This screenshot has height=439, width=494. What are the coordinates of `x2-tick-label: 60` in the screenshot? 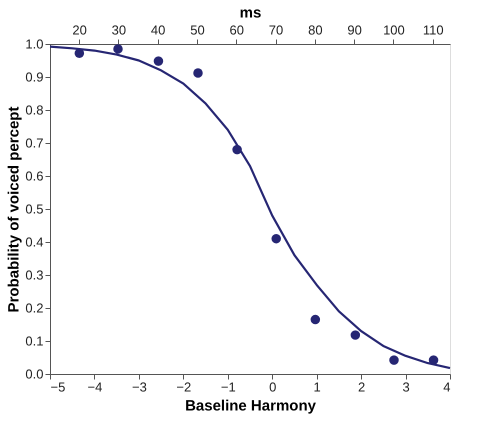 It's located at (237, 30).